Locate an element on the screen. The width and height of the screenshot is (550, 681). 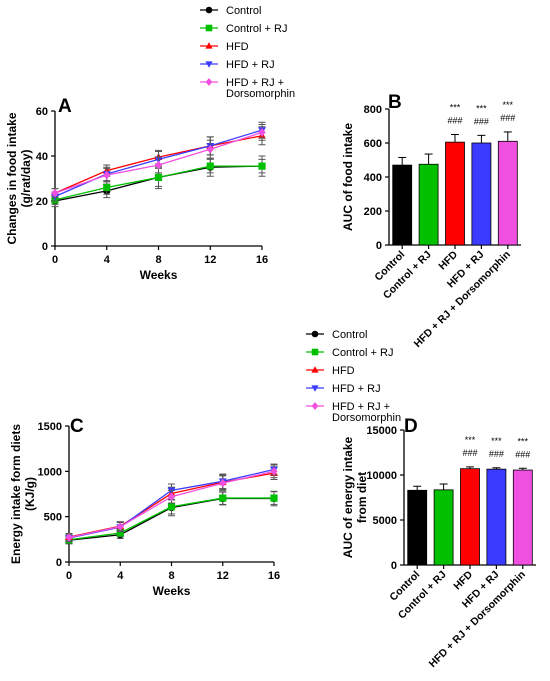
y-tick-label: 5000 is located at coordinates (385, 521).